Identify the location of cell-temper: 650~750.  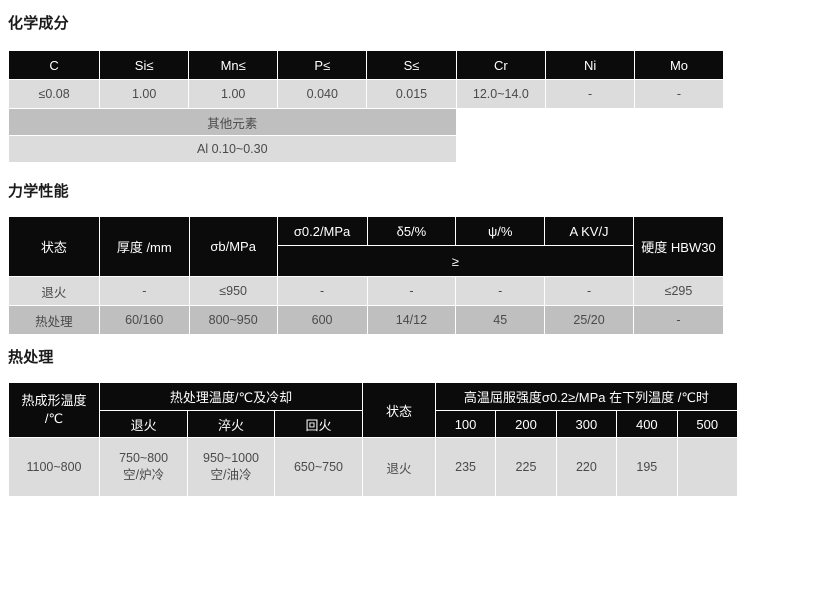
(318, 467).